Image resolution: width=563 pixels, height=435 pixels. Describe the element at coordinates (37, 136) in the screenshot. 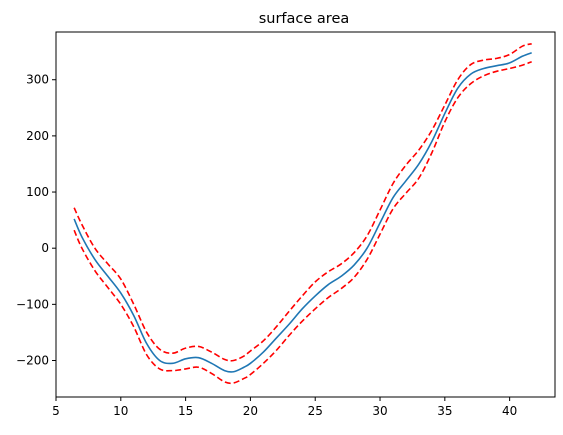

I see `y-tick-label: 200` at that location.